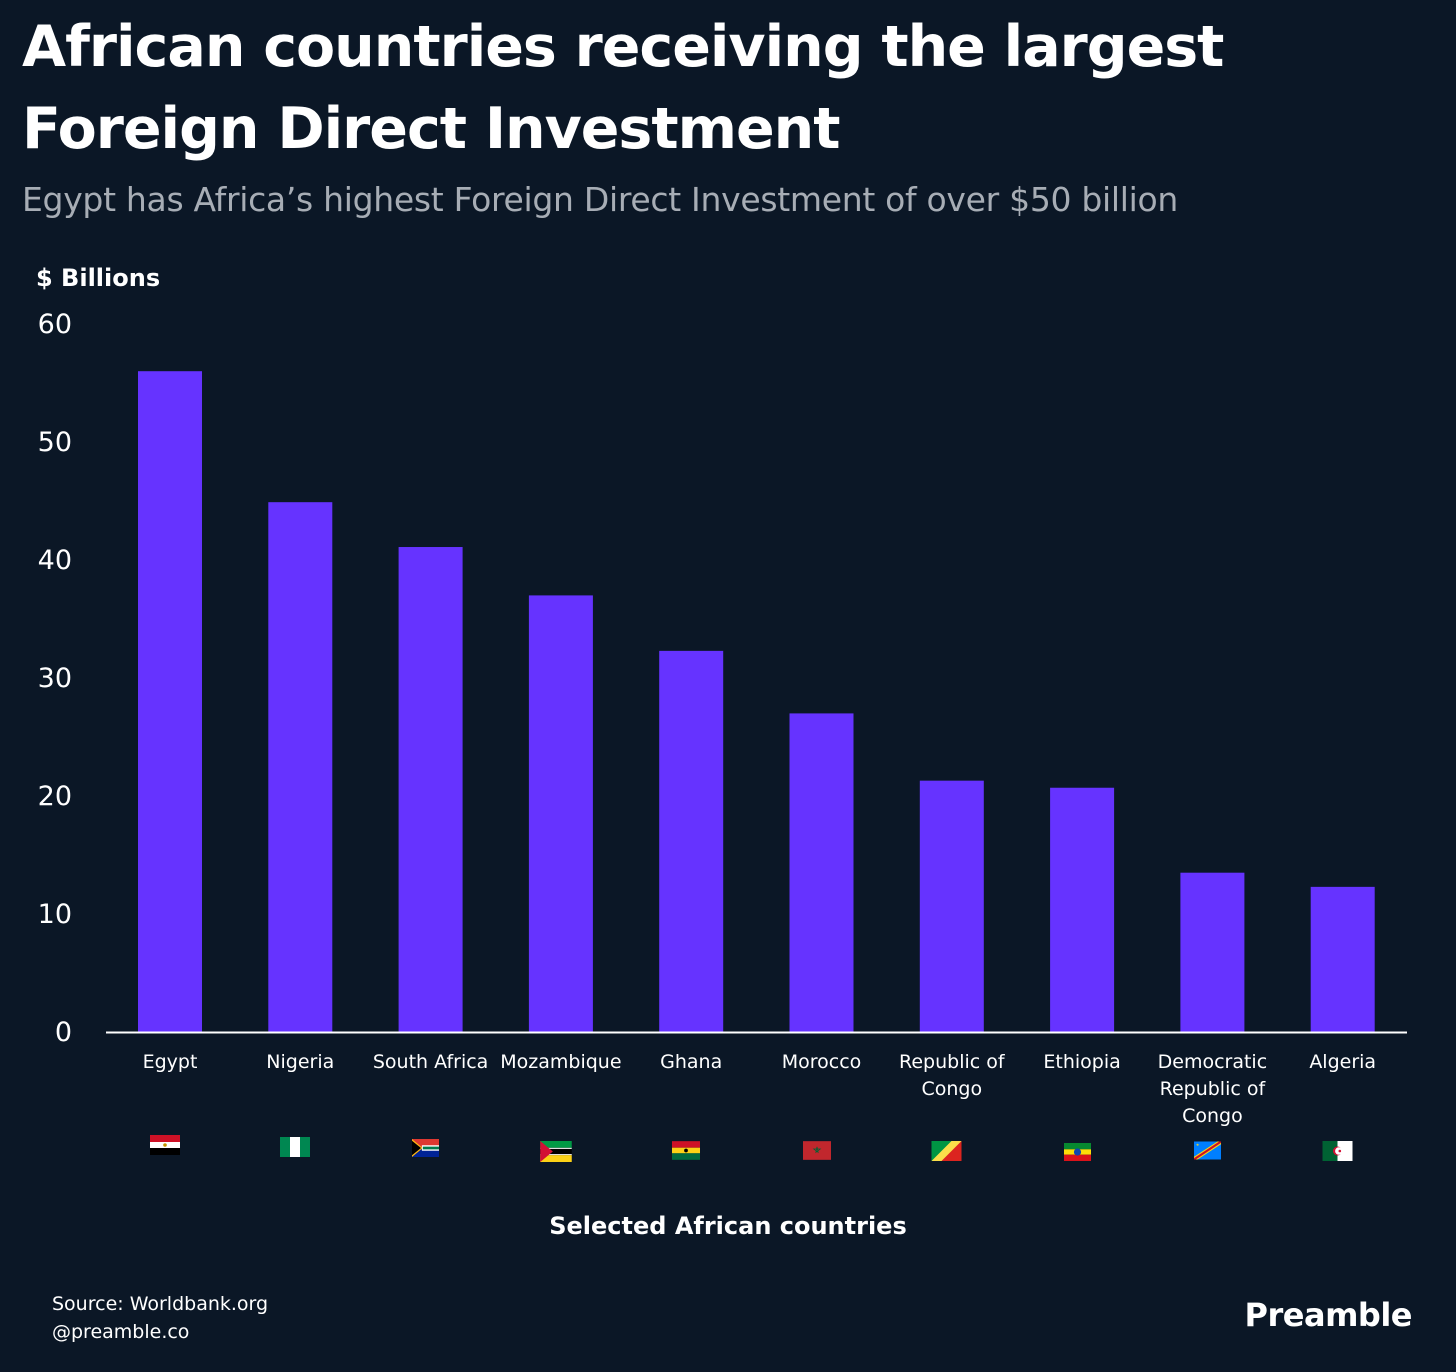  I want to click on x-tick-label: Morocco, so click(822, 1062).